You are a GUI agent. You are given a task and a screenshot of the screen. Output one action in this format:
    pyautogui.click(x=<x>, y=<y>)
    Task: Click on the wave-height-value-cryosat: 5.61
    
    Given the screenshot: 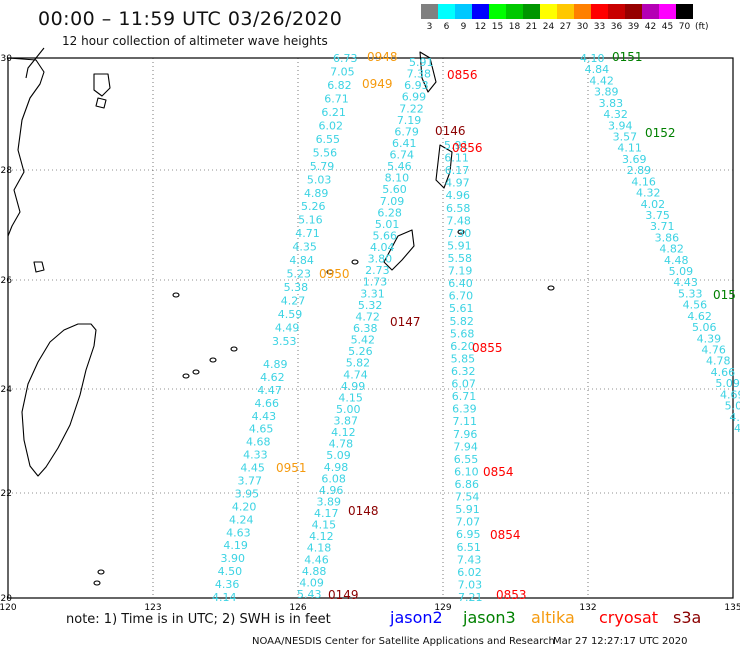 What is the action you would take?
    pyautogui.click(x=461, y=308)
    